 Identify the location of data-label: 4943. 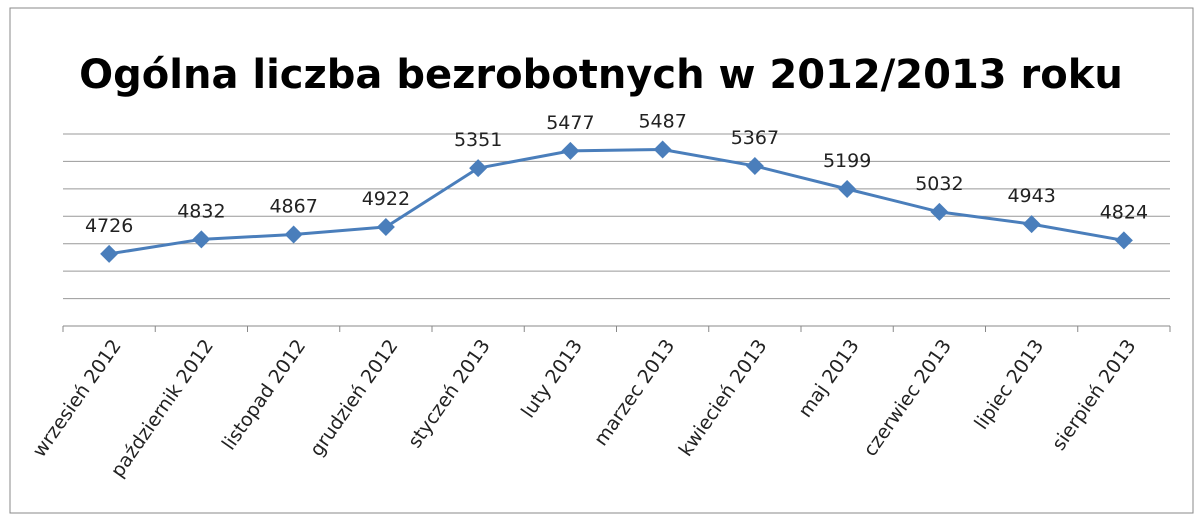
(1031, 196).